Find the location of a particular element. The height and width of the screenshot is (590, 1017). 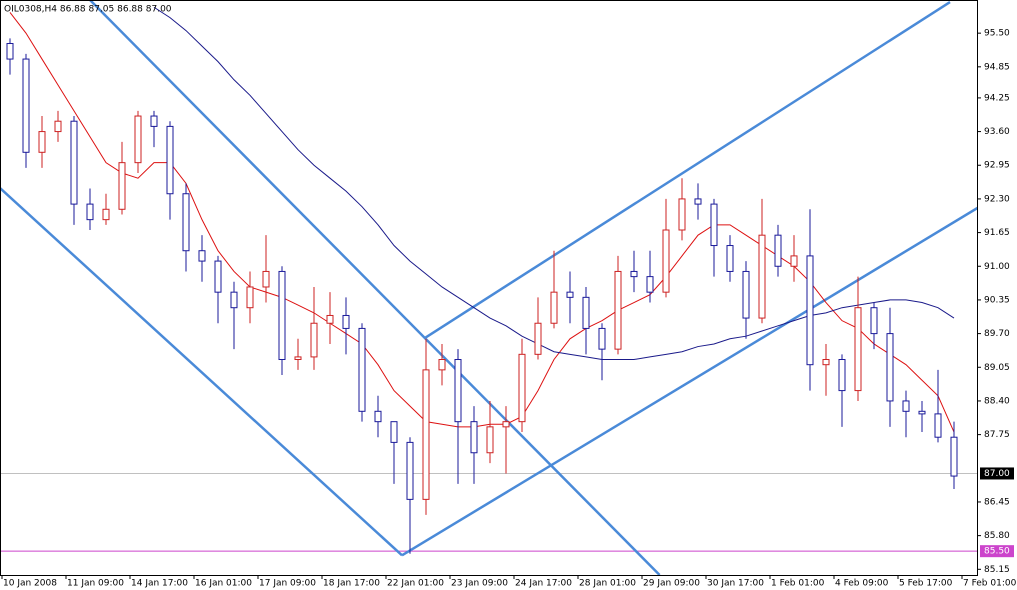

x-tick-label: 24 Jan 17:00 is located at coordinates (543, 584).